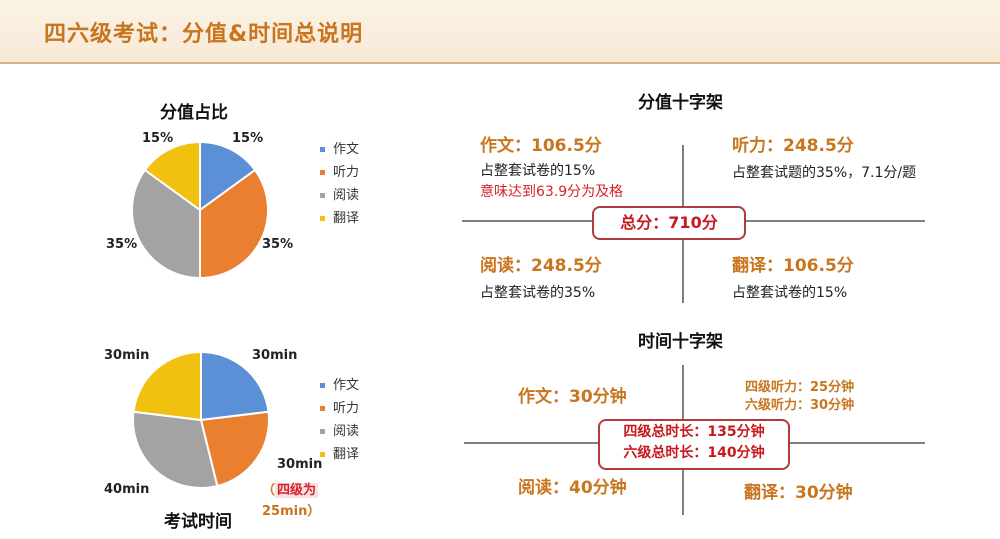 The width and height of the screenshot is (1000, 539). I want to click on score-writing-share: 占整套试卷的15%, so click(538, 171).